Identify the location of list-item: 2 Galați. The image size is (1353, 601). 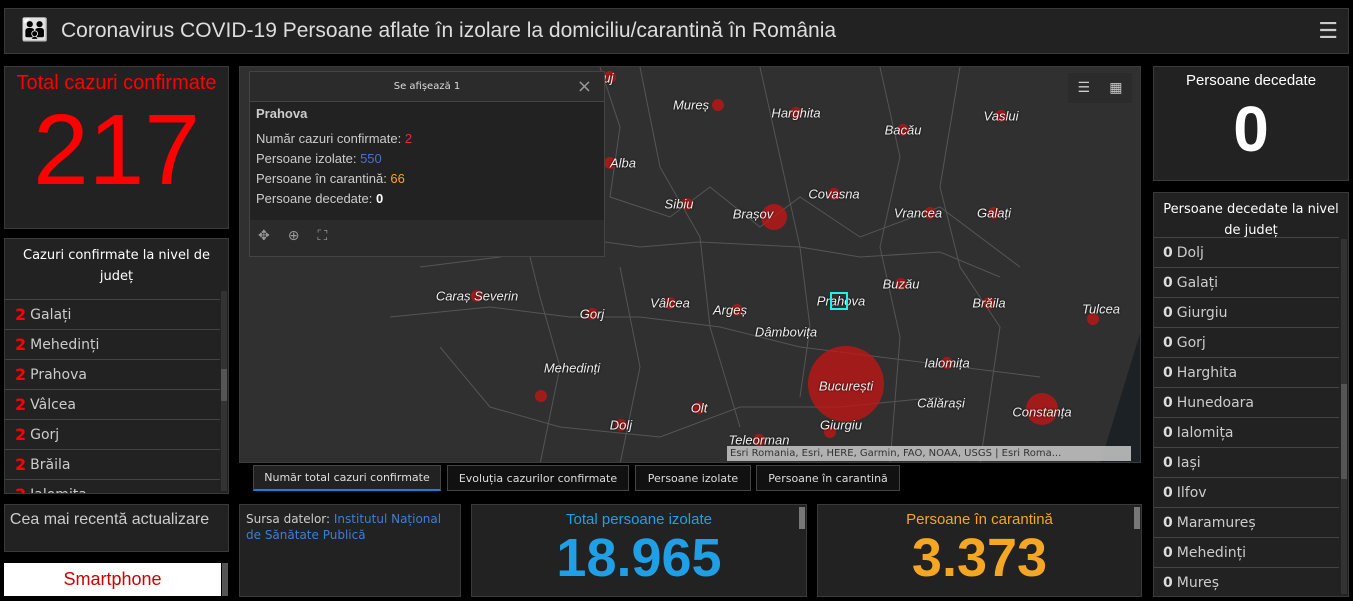
(112, 314).